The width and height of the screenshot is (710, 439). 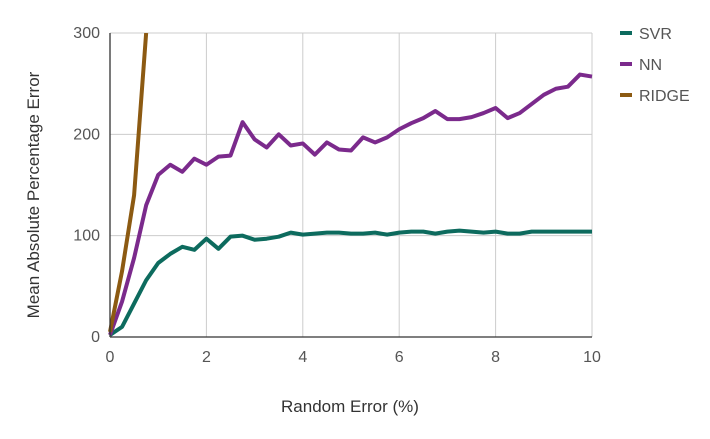 What do you see at coordinates (33, 194) in the screenshot?
I see `y-axis-title: Mean Absolute Percentage Error` at bounding box center [33, 194].